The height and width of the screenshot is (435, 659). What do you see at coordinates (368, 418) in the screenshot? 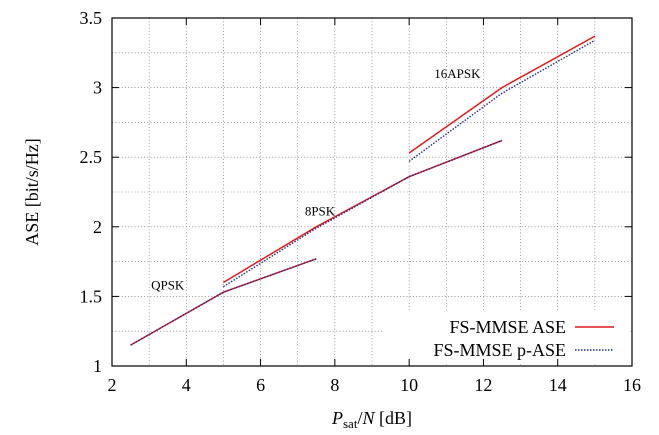
I see `x-axis-label-n: N` at bounding box center [368, 418].